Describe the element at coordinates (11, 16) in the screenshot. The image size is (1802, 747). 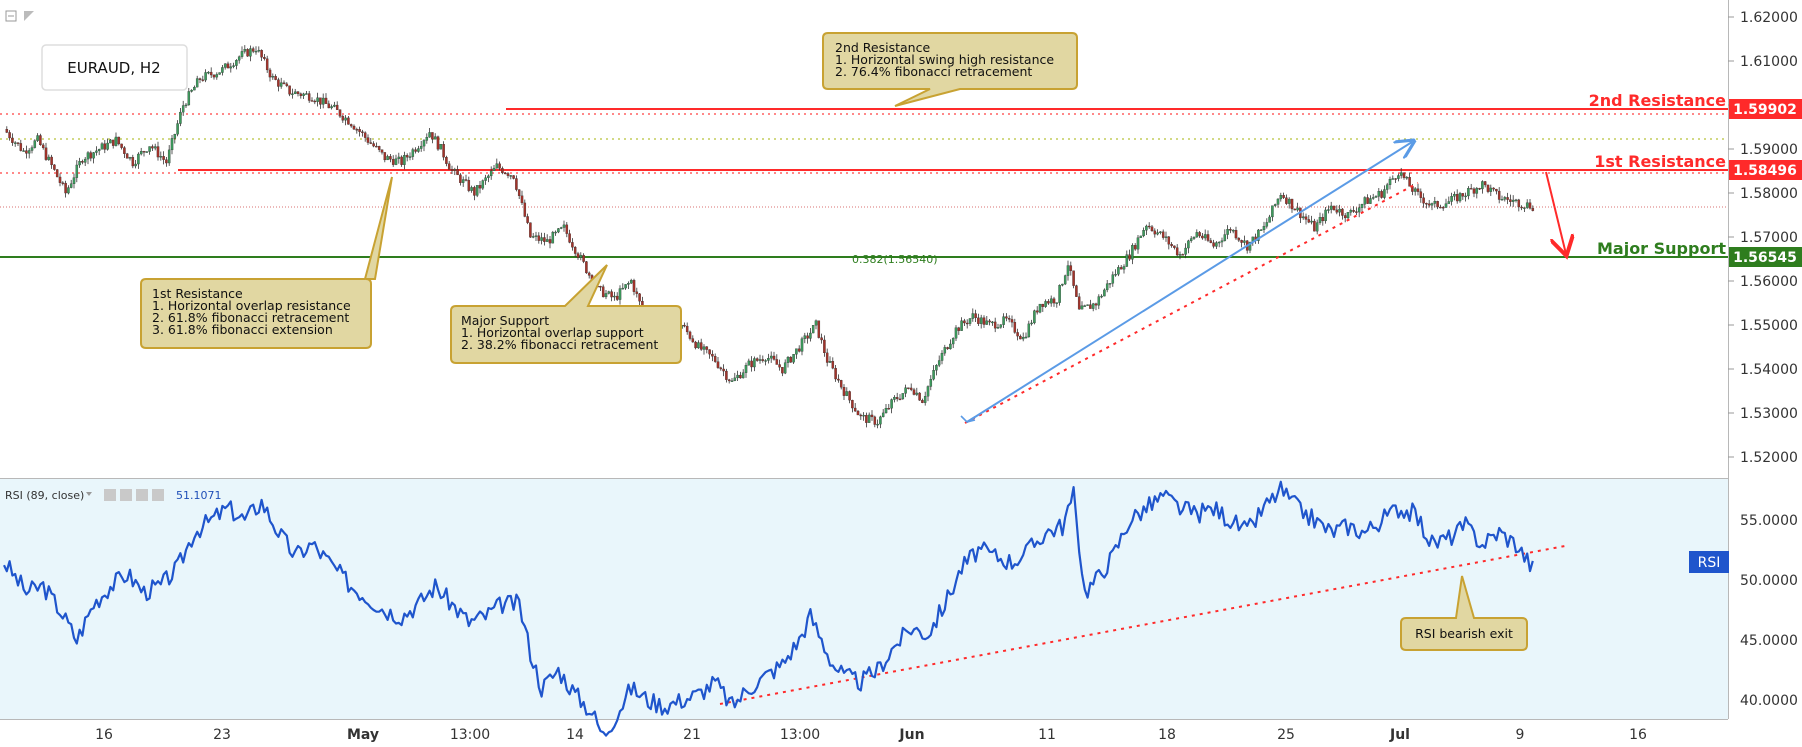
I see `collapse-icon` at that location.